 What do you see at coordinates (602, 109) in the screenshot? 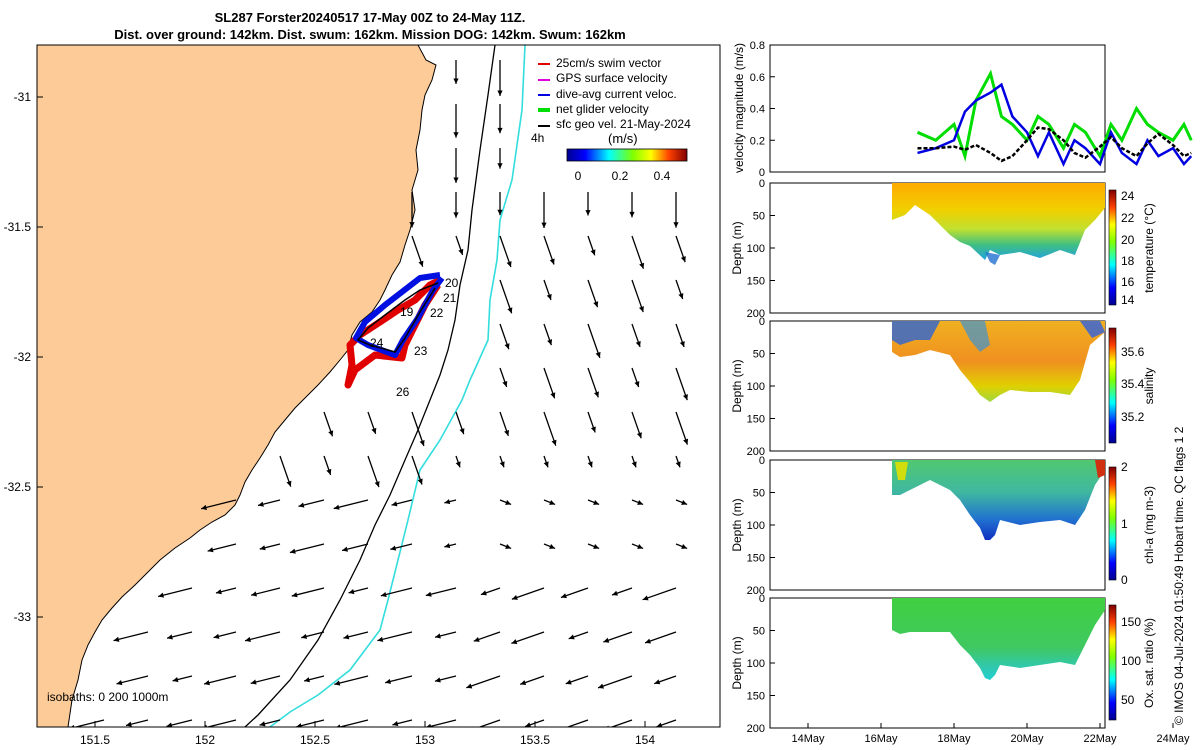
I see `svg-text: net glider velocity` at bounding box center [602, 109].